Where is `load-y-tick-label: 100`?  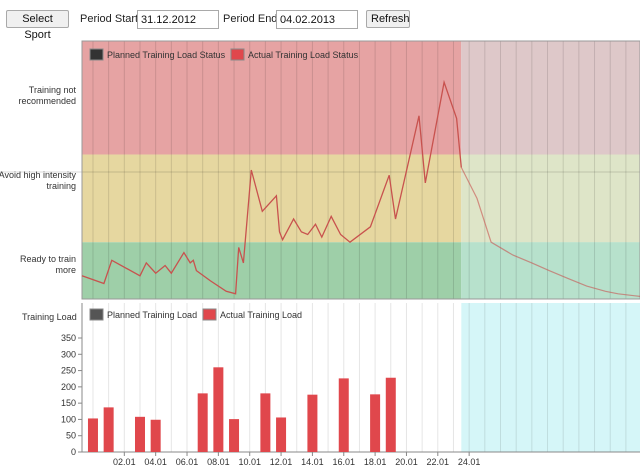
load-y-tick-label: 100 is located at coordinates (68, 419).